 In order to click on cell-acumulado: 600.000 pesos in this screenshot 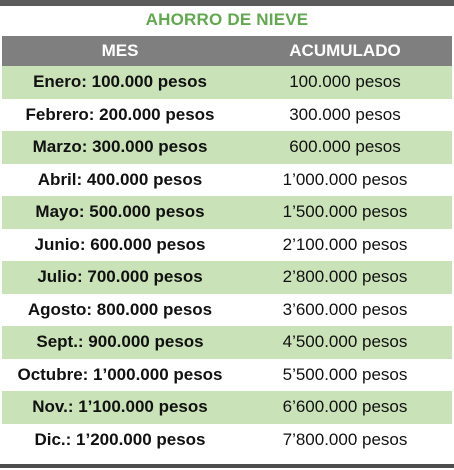, I will do `click(345, 147)`.